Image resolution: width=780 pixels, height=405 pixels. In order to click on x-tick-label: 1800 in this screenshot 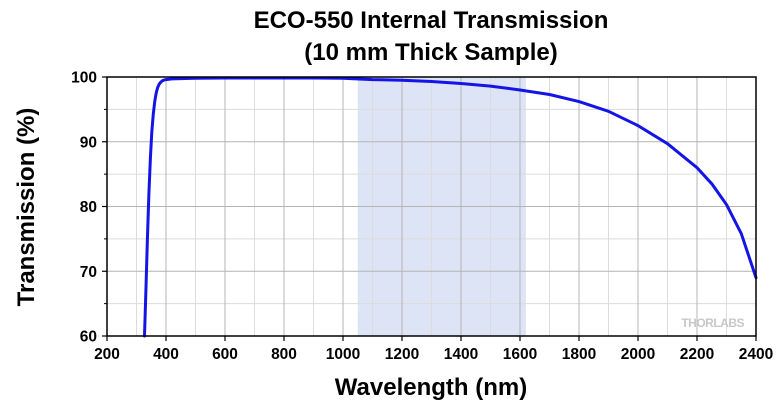, I will do `click(579, 354)`.